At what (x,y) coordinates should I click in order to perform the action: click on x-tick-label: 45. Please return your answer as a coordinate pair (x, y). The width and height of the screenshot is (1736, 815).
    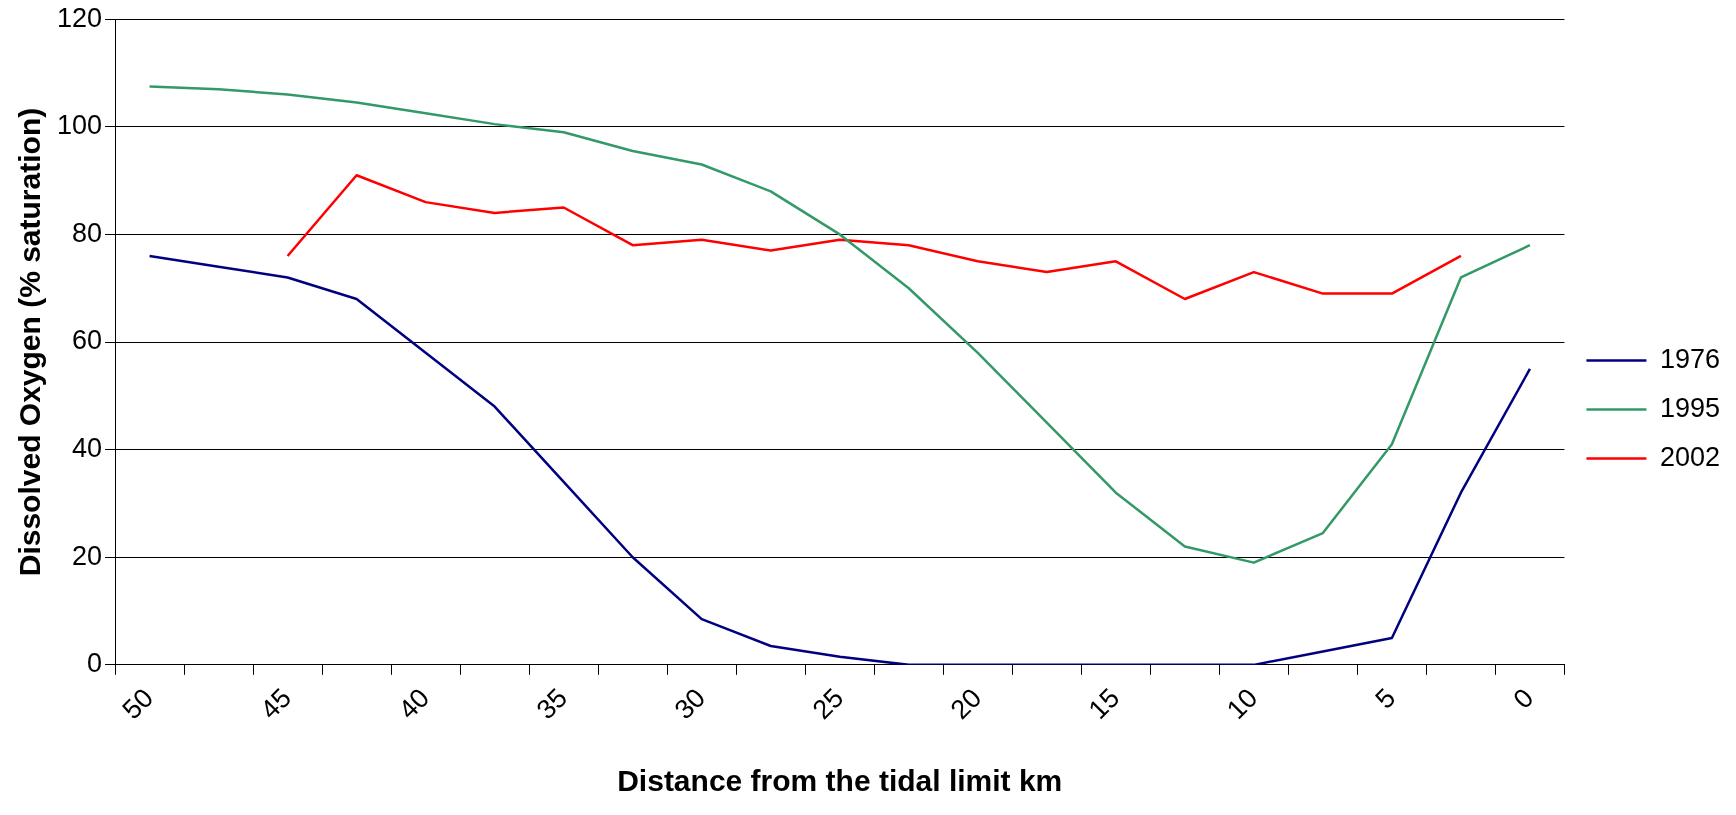
    Looking at the image, I should click on (276, 704).